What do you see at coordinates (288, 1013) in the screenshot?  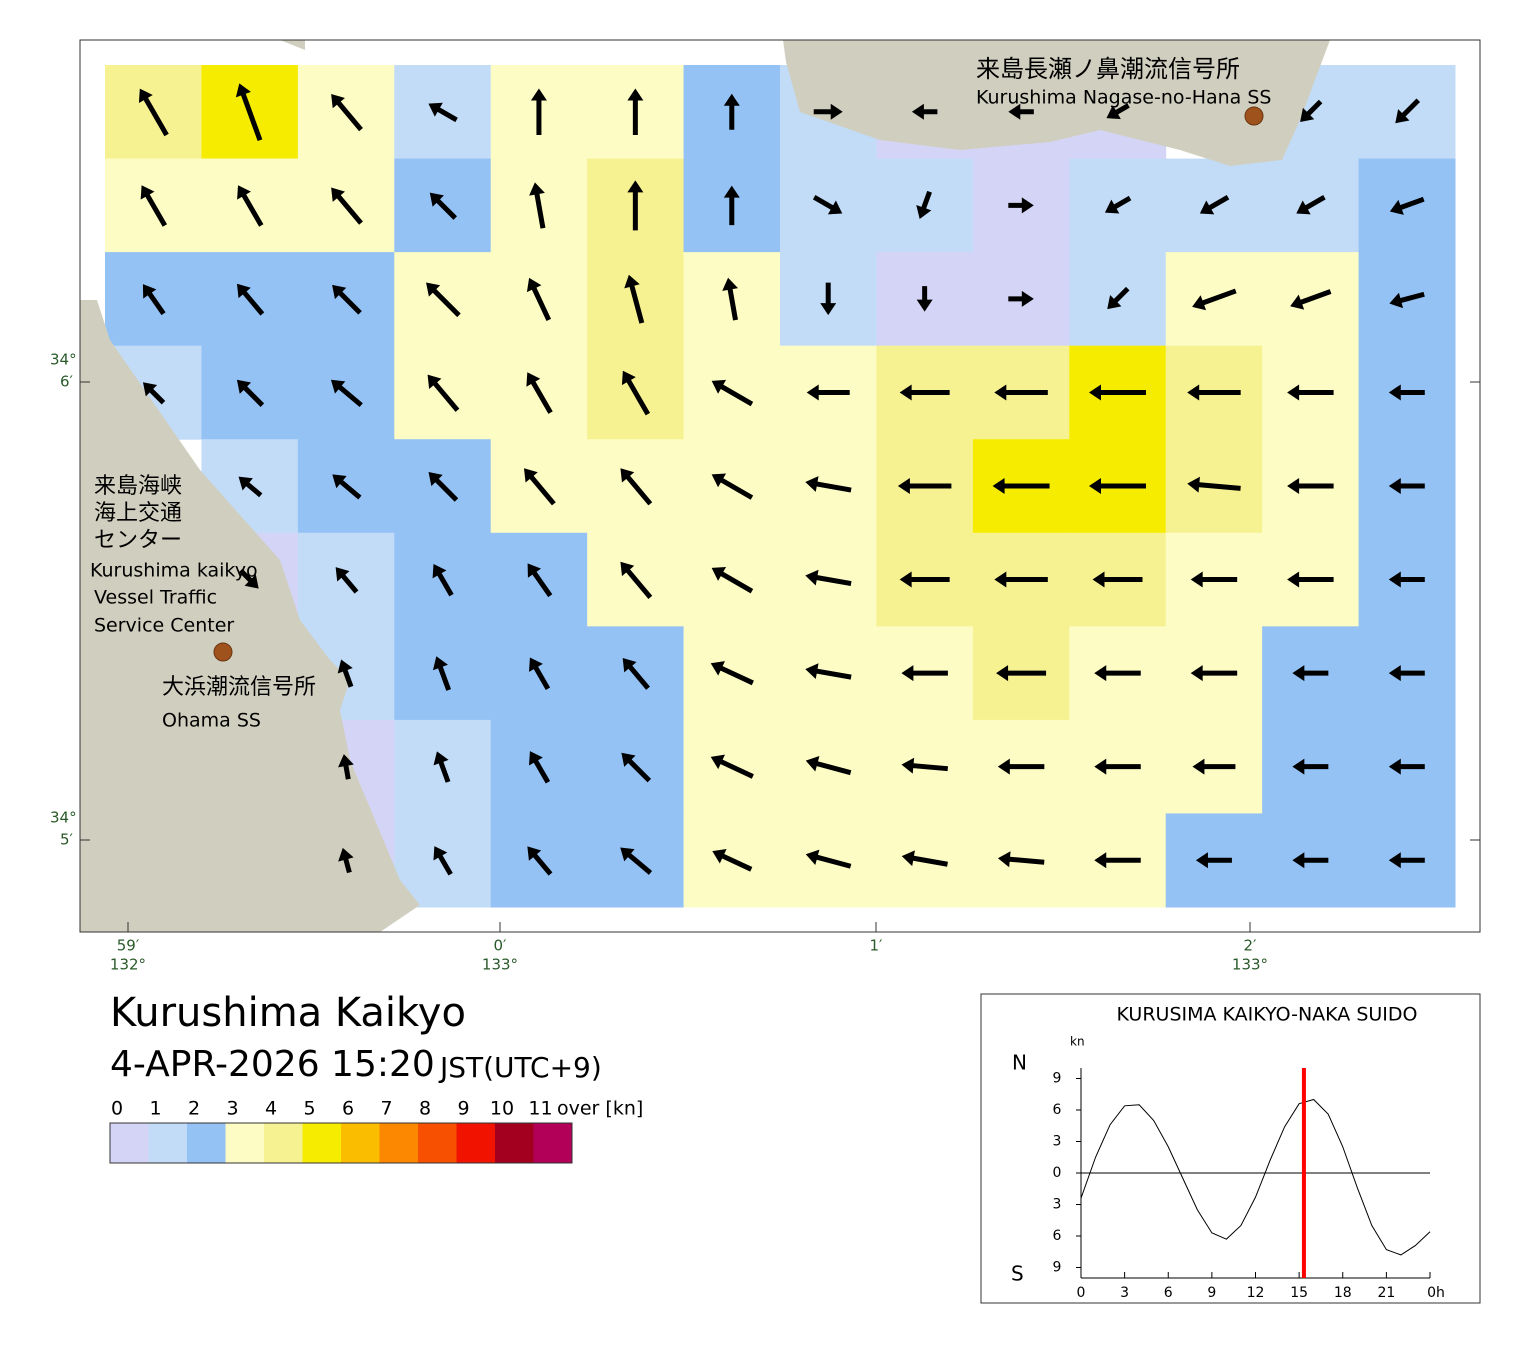 I see `map-title: Kurushima Kaikyo` at bounding box center [288, 1013].